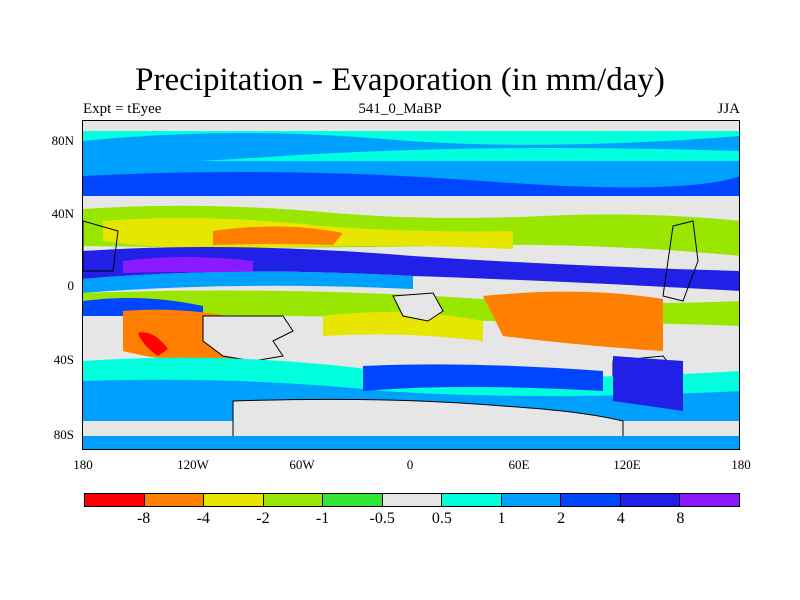 The height and width of the screenshot is (600, 800). I want to click on experiment-label: Expt = tEyee, so click(122, 109).